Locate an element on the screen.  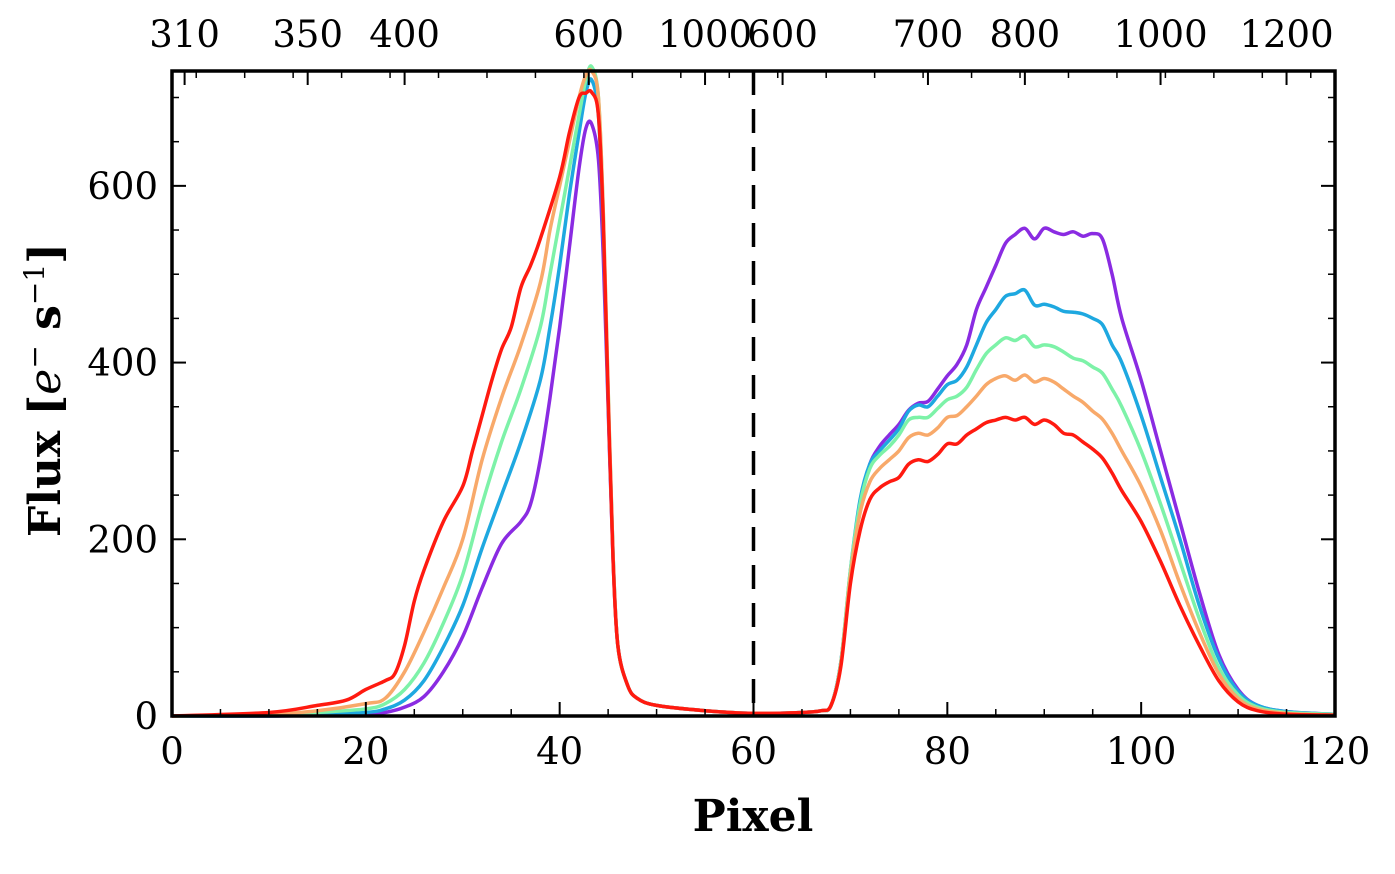
x-tick-label: 0 is located at coordinates (172, 751).